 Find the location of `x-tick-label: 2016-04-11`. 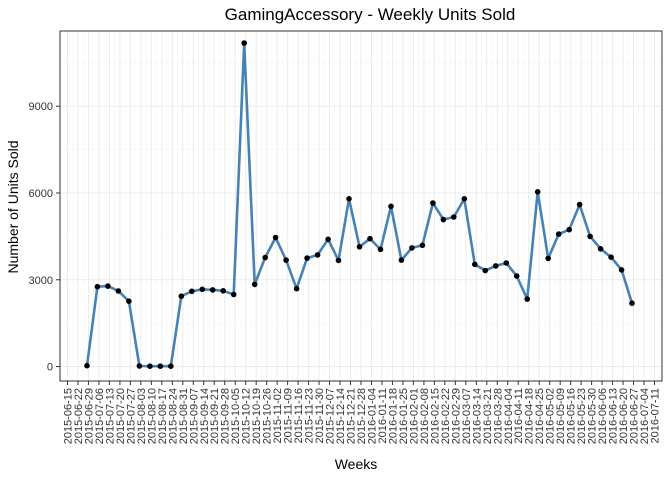

x-tick-label: 2016-04-11 is located at coordinates (519, 415).